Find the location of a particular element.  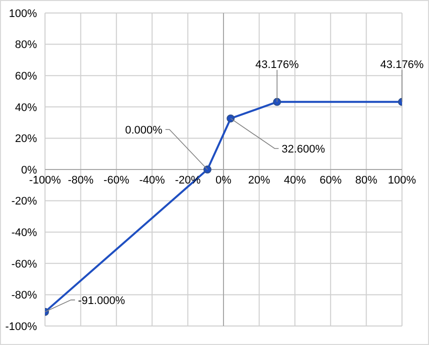

y-tick-label: 40% is located at coordinates (26, 108).